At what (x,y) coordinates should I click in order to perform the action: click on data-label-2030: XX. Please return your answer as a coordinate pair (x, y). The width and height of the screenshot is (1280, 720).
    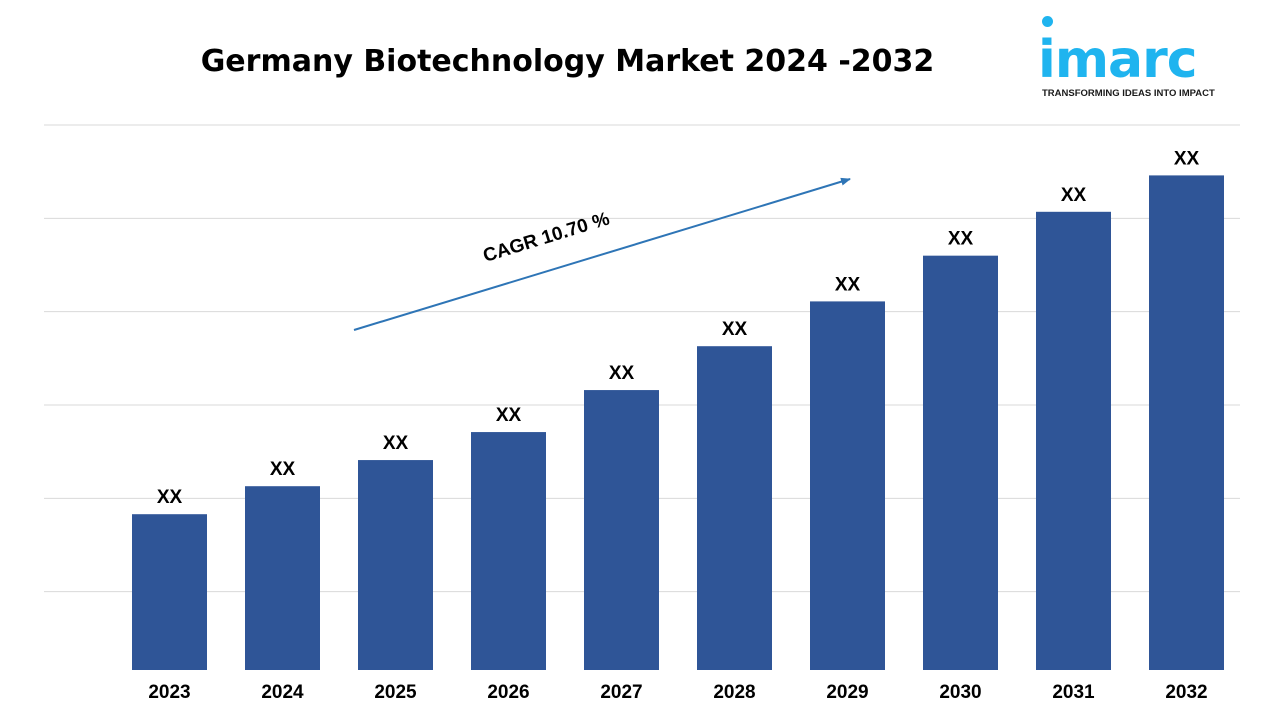
    Looking at the image, I should click on (961, 239).